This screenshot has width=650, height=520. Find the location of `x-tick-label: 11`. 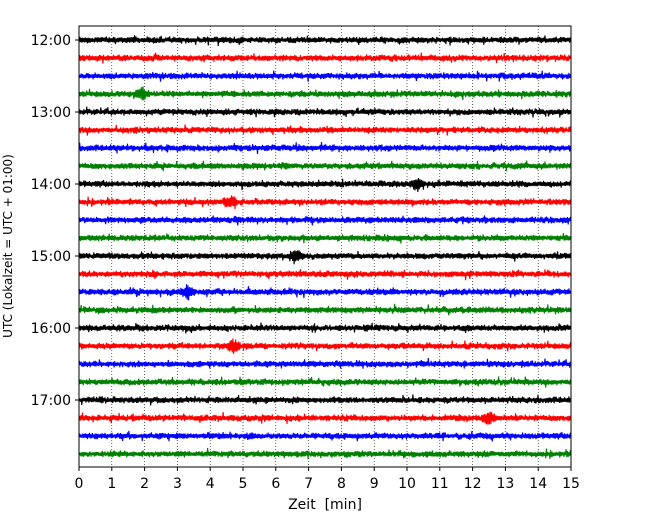

x-tick-label: 11 is located at coordinates (440, 484).